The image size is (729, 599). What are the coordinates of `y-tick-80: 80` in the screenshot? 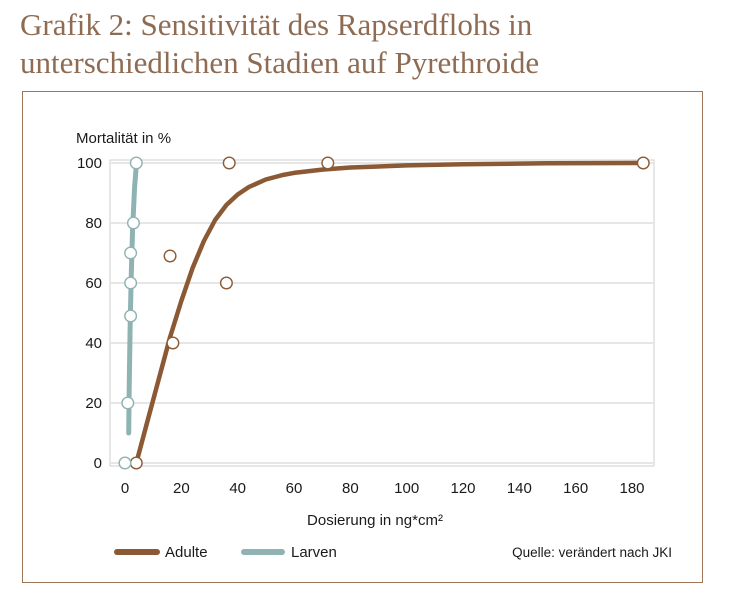 It's located at (93, 223).